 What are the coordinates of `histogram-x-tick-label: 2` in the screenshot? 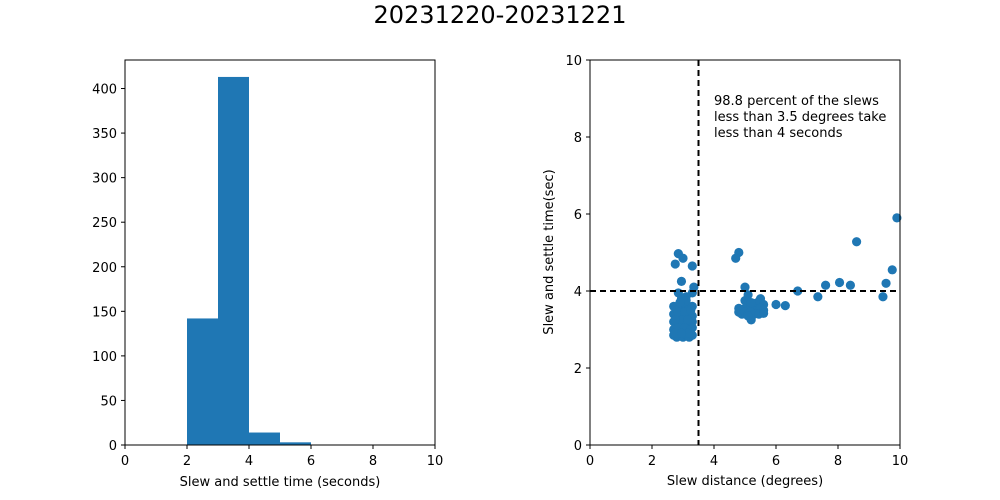 It's located at (187, 461).